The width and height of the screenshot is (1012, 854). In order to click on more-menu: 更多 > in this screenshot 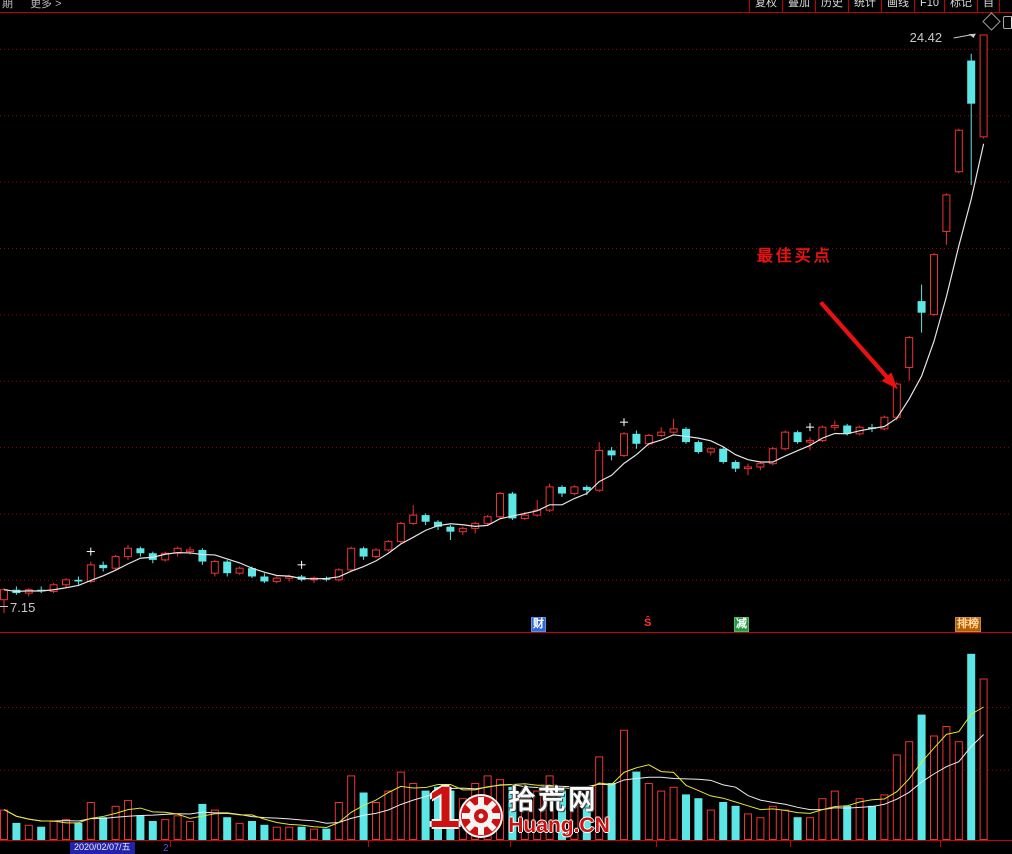, I will do `click(46, 5)`.